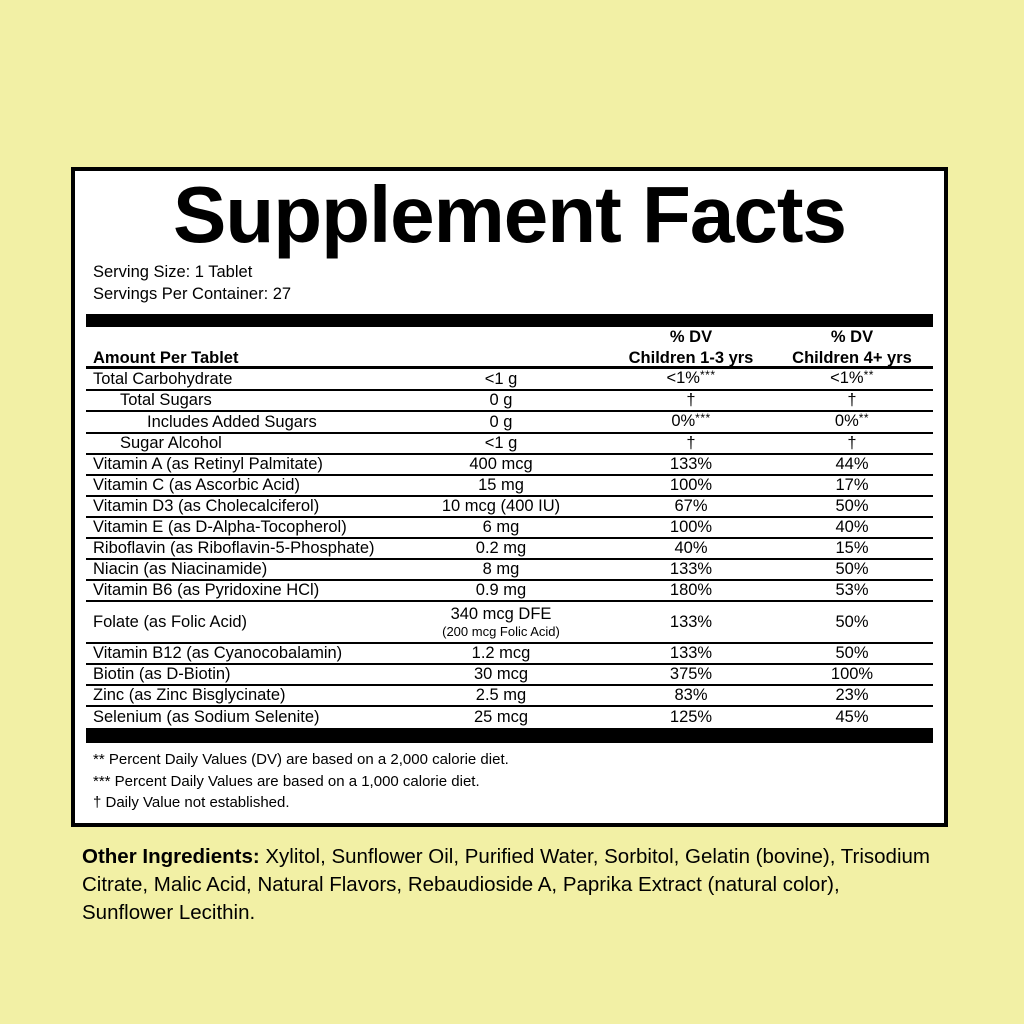 This screenshot has width=1024, height=1024. I want to click on dv-children-1-3: 0%***, so click(691, 420).